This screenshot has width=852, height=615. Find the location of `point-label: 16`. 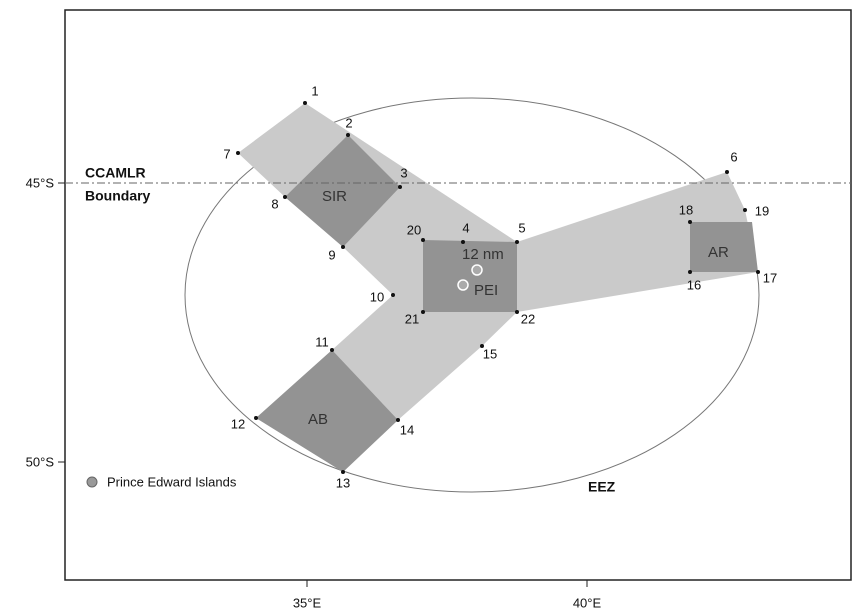

point-label: 16 is located at coordinates (694, 284).